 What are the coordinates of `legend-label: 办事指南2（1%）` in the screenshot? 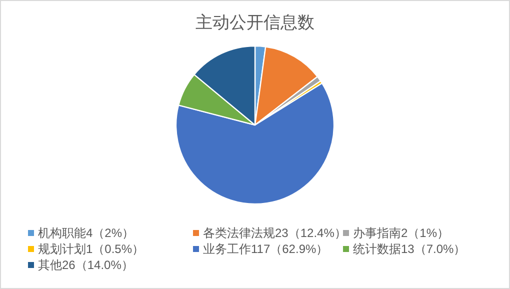 It's located at (401, 233).